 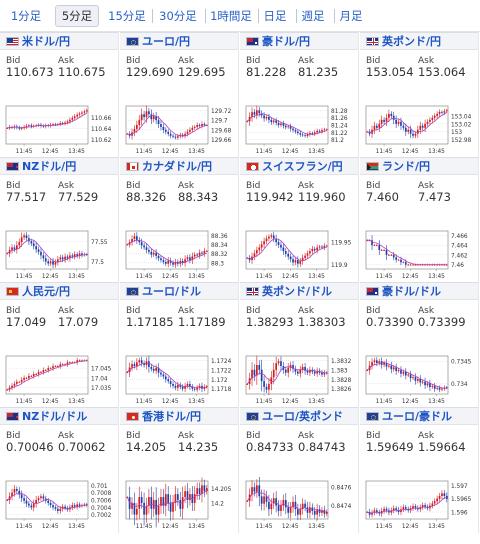 What do you see at coordinates (442, 447) in the screenshot?
I see `ask-value: 1.59664` at bounding box center [442, 447].